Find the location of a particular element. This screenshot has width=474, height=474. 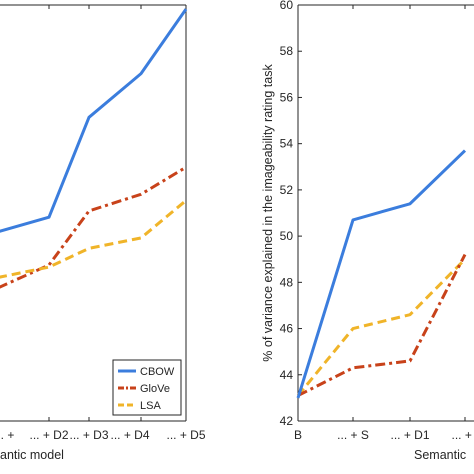

right-y-tick-label: 44 is located at coordinates (287, 375).